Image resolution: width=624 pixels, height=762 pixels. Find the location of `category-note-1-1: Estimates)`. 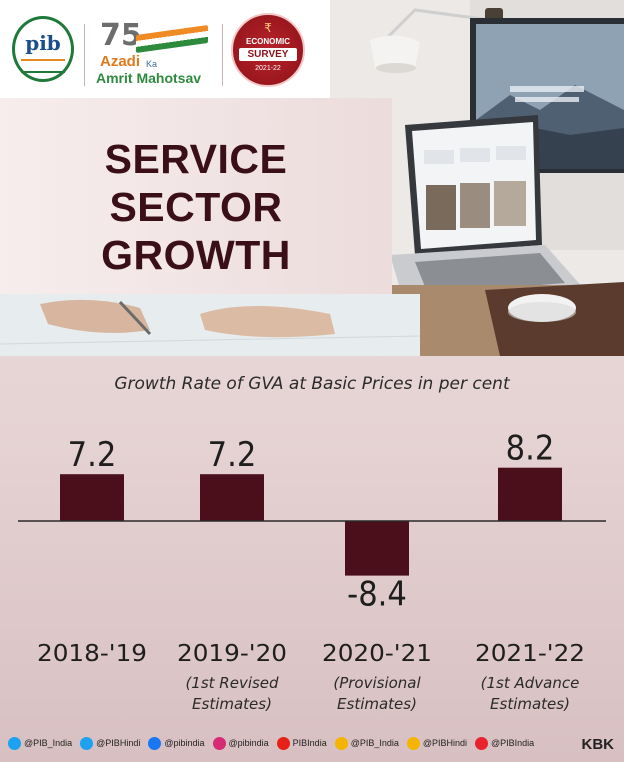

category-note-1-1: Estimates) is located at coordinates (232, 704).